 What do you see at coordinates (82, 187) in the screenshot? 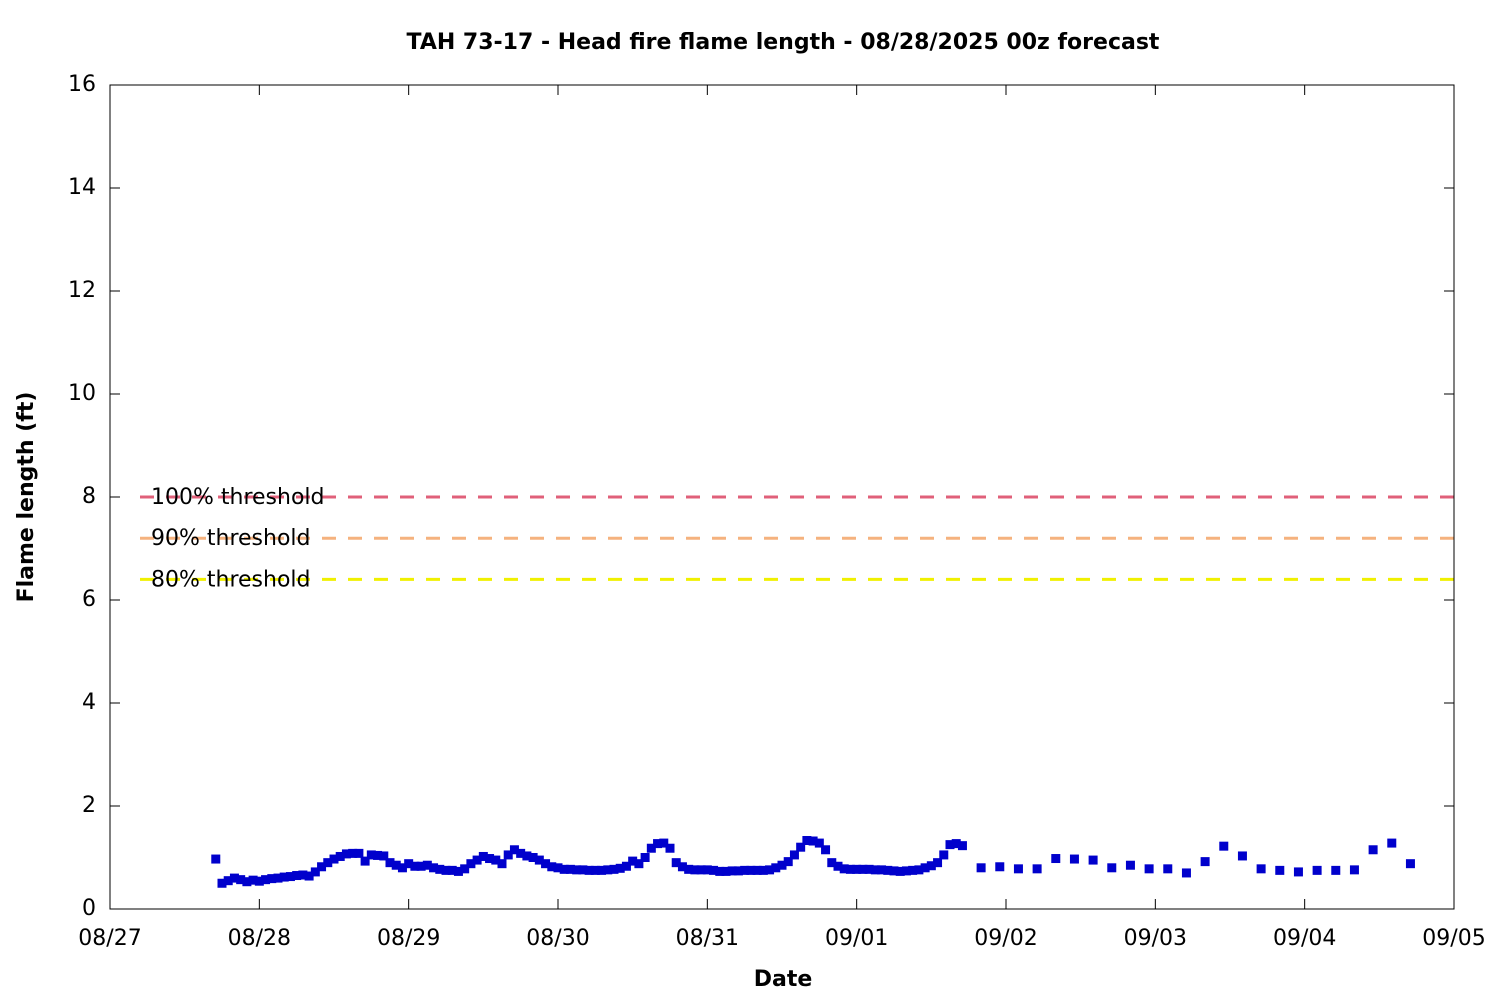
I see `y-tick-label: 14` at bounding box center [82, 187].